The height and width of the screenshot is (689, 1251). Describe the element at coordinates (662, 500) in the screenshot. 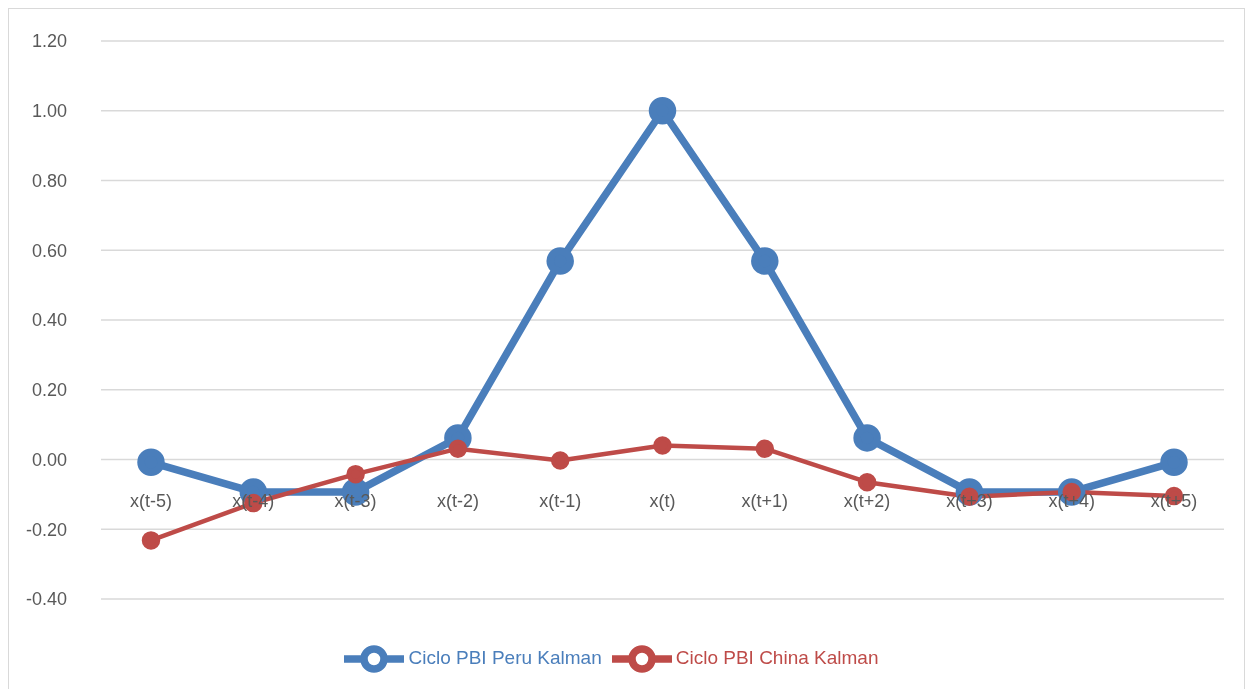

I see `x-tick-label: x(t)` at that location.